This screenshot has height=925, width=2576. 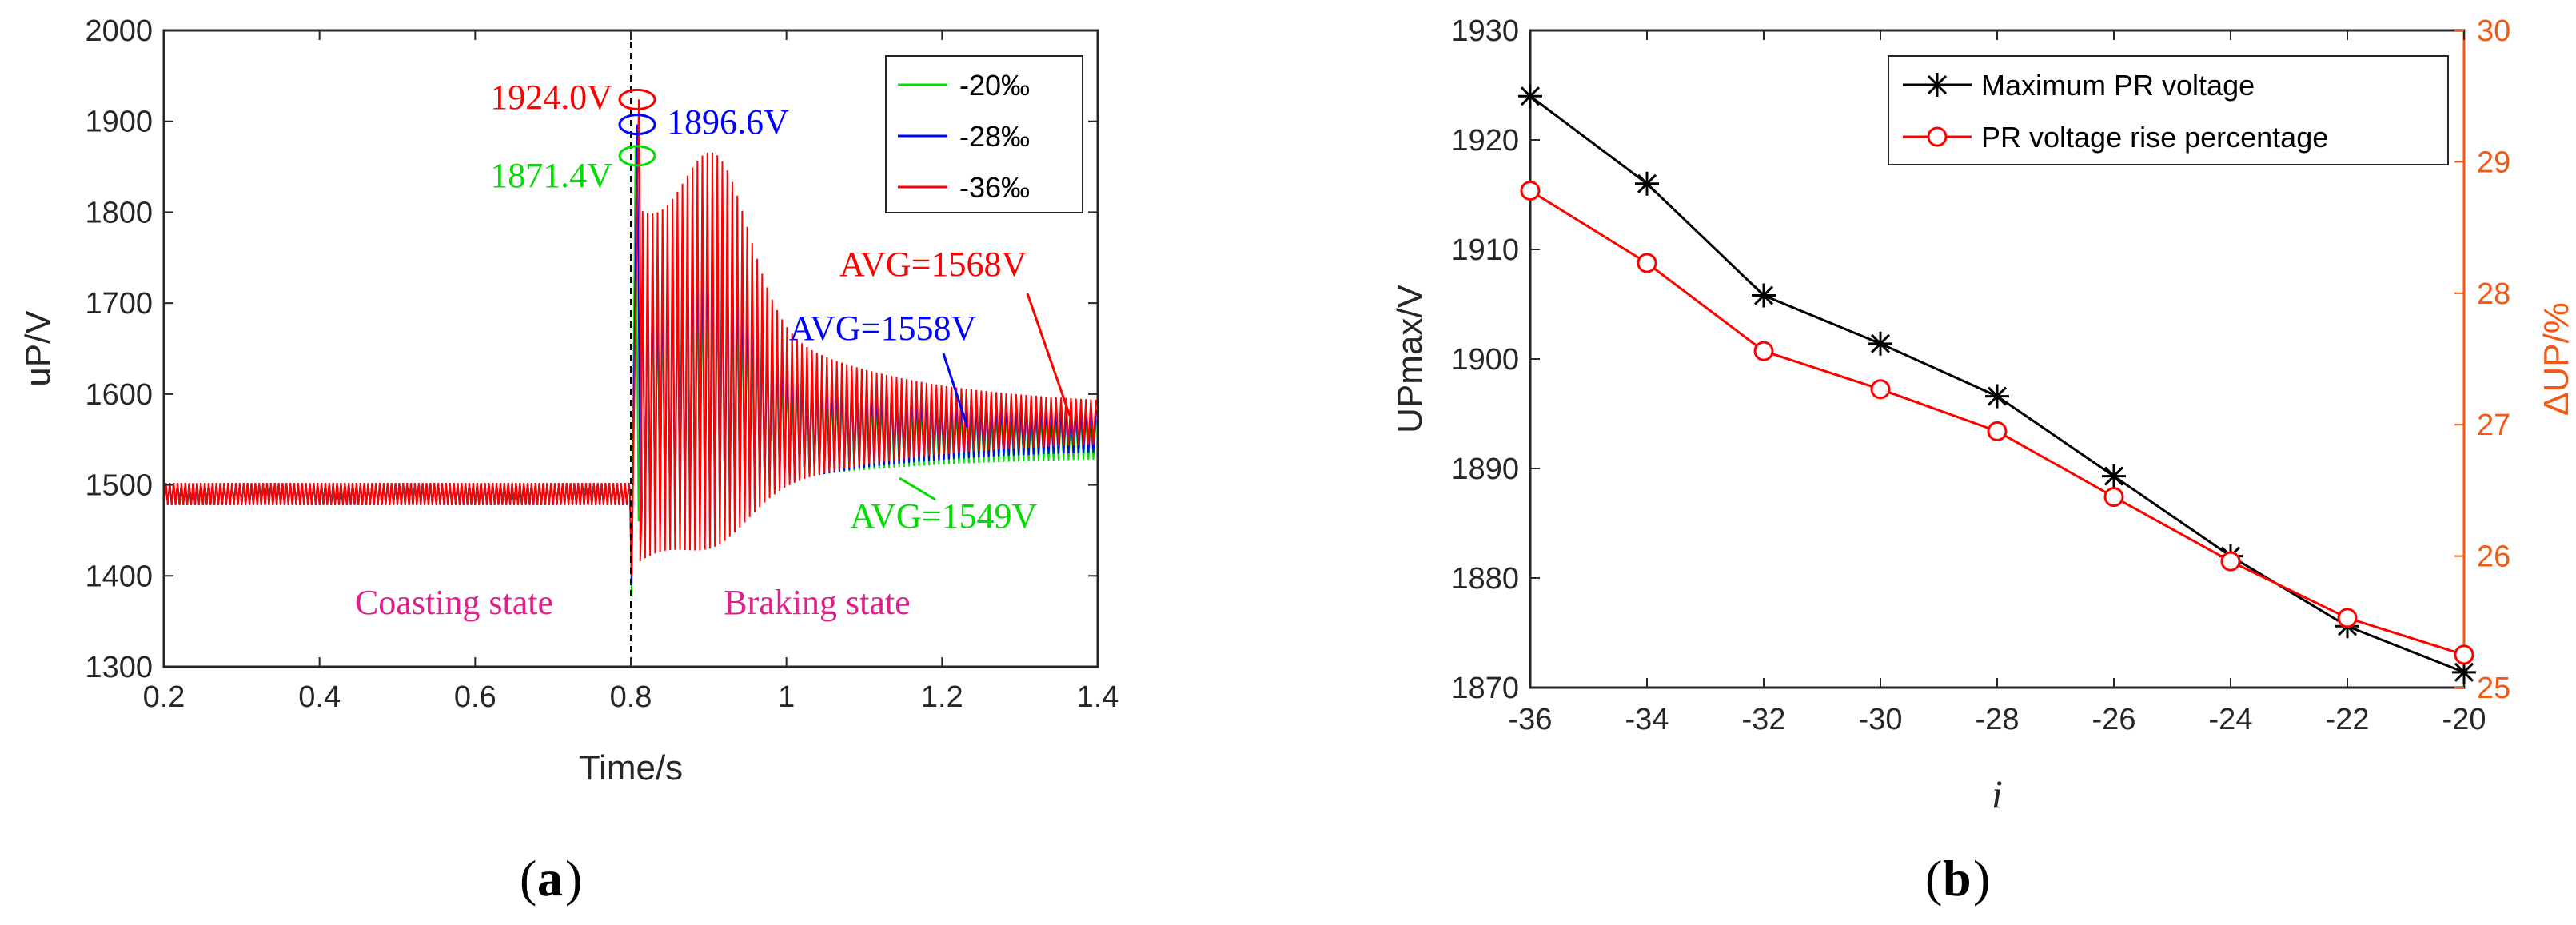 I want to click on chart-a-xlabel: Time/s, so click(x=631, y=767).